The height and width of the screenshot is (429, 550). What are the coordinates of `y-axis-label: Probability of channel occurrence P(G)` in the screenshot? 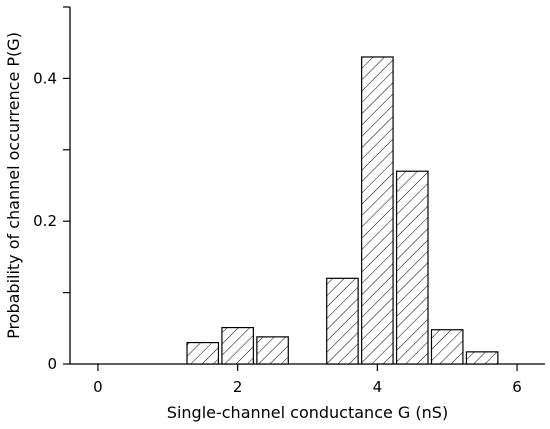 It's located at (13, 185).